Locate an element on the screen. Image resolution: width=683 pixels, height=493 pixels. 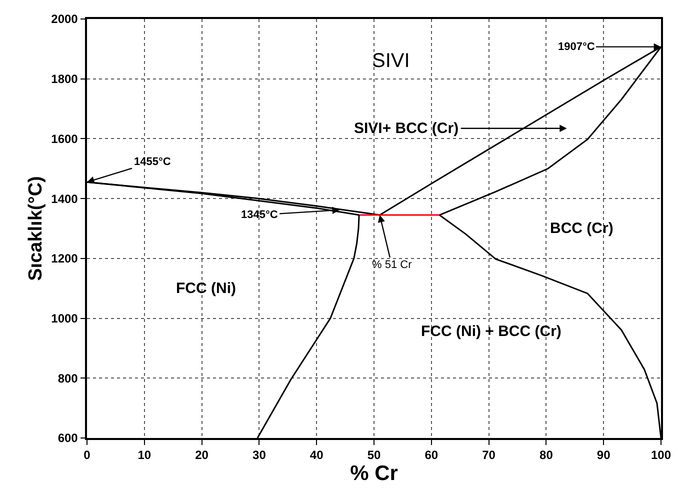
x-tick-label: 60 is located at coordinates (431, 455).